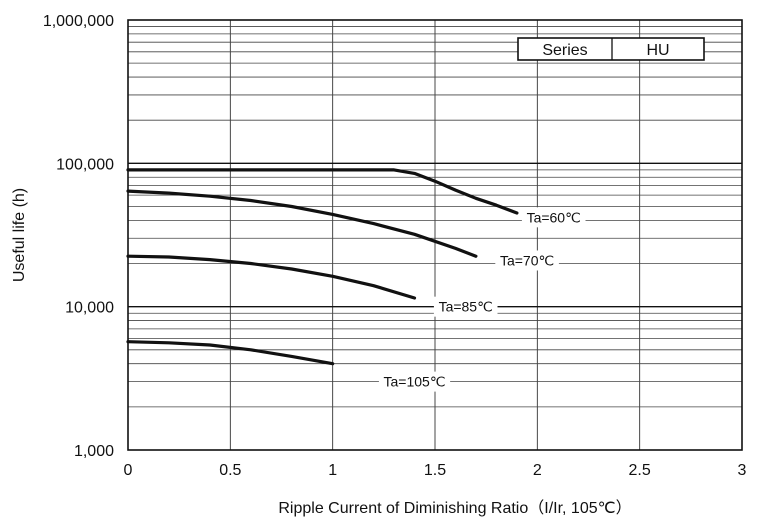  I want to click on y-axis-title: Useful life (h), so click(19, 235).